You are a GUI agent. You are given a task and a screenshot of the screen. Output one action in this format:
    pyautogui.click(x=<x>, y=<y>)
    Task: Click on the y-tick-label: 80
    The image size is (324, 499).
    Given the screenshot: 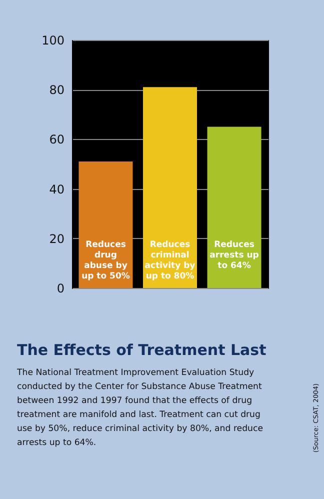 What is the action you would take?
    pyautogui.click(x=56, y=90)
    